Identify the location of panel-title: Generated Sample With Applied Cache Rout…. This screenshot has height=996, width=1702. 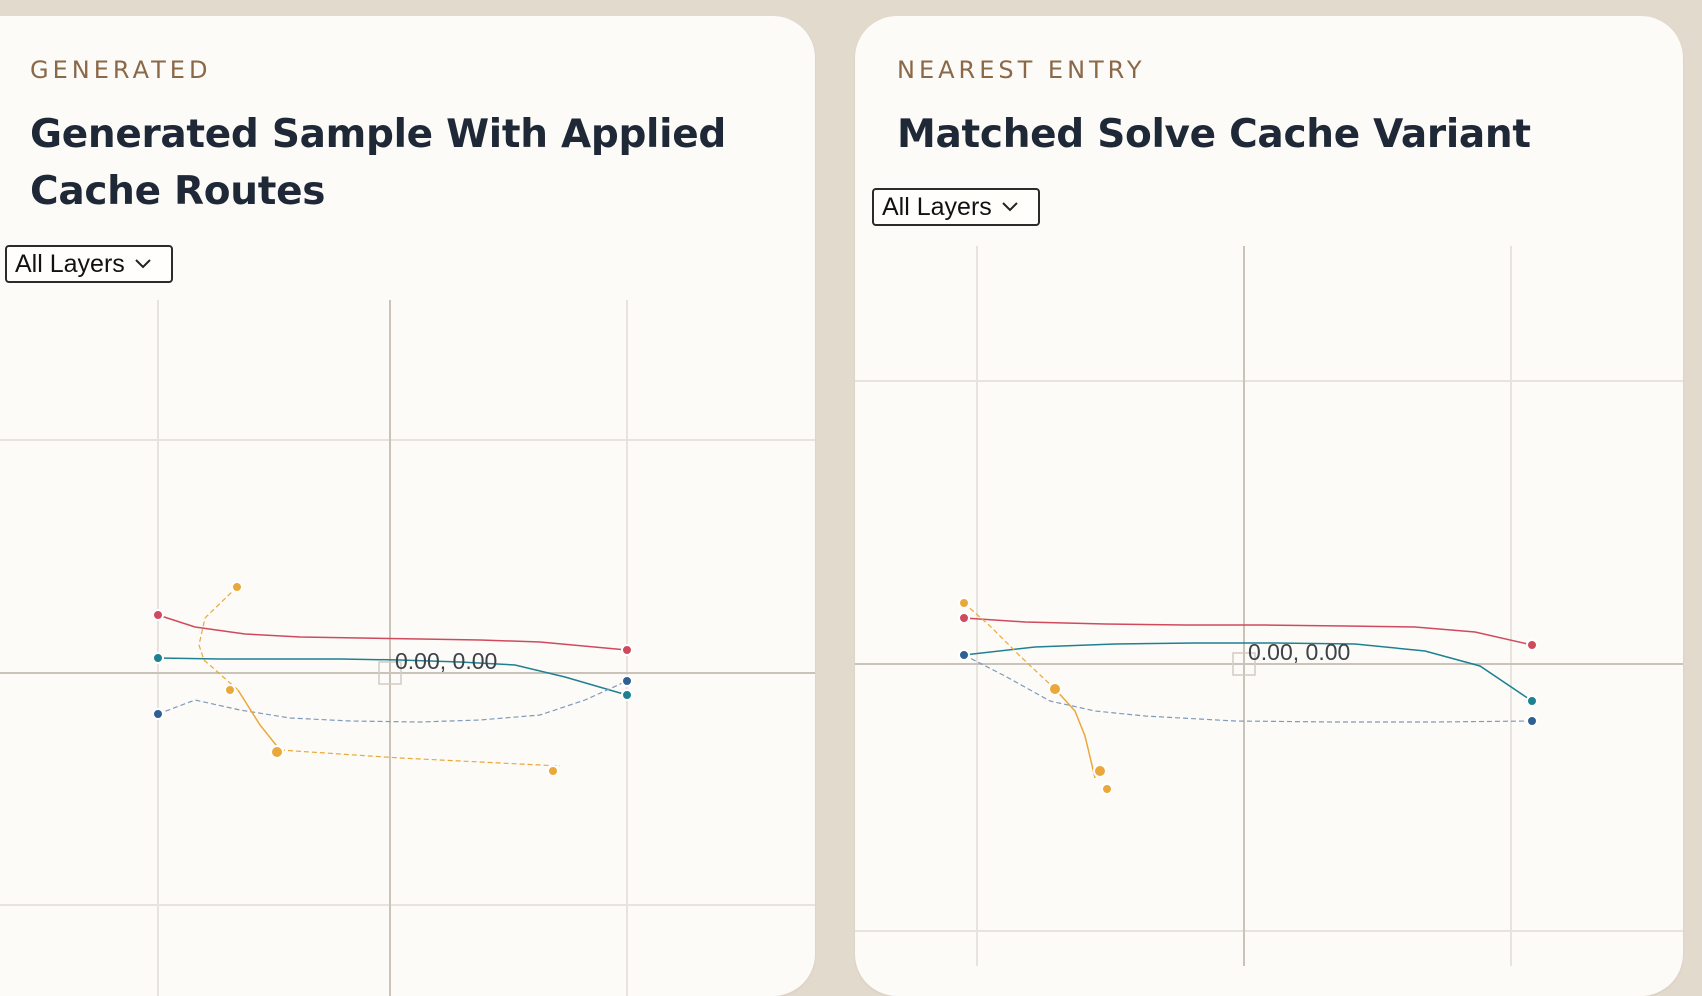
(378, 163).